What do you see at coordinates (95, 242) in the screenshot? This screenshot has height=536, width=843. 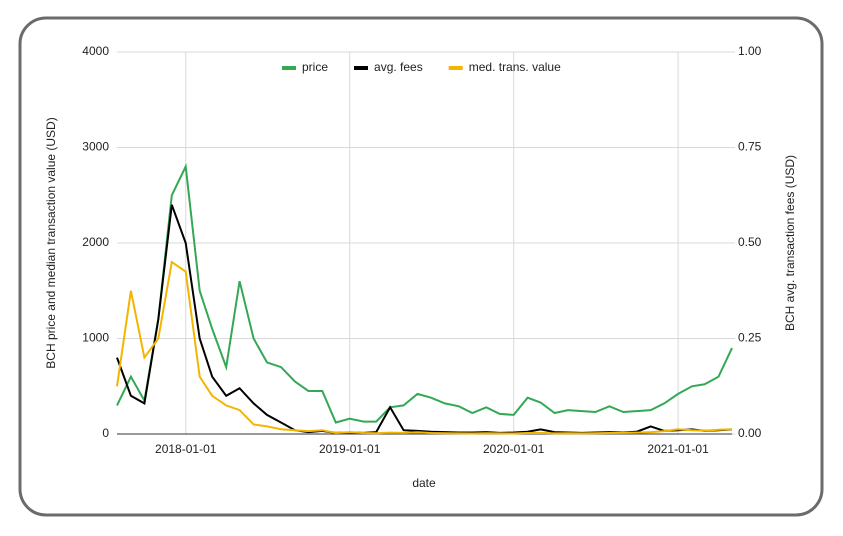 I see `y-tick-label: 2000` at bounding box center [95, 242].